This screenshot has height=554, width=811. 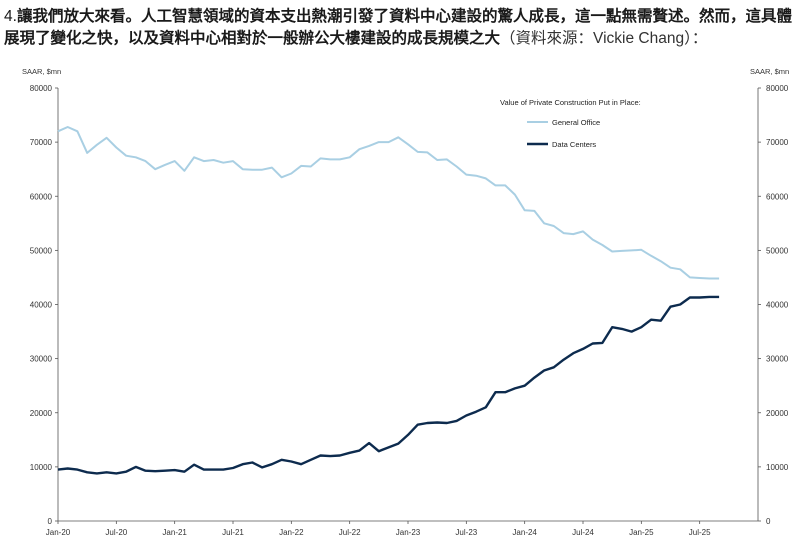 What do you see at coordinates (777, 88) in the screenshot?
I see `y-tick-label-right: 80000` at bounding box center [777, 88].